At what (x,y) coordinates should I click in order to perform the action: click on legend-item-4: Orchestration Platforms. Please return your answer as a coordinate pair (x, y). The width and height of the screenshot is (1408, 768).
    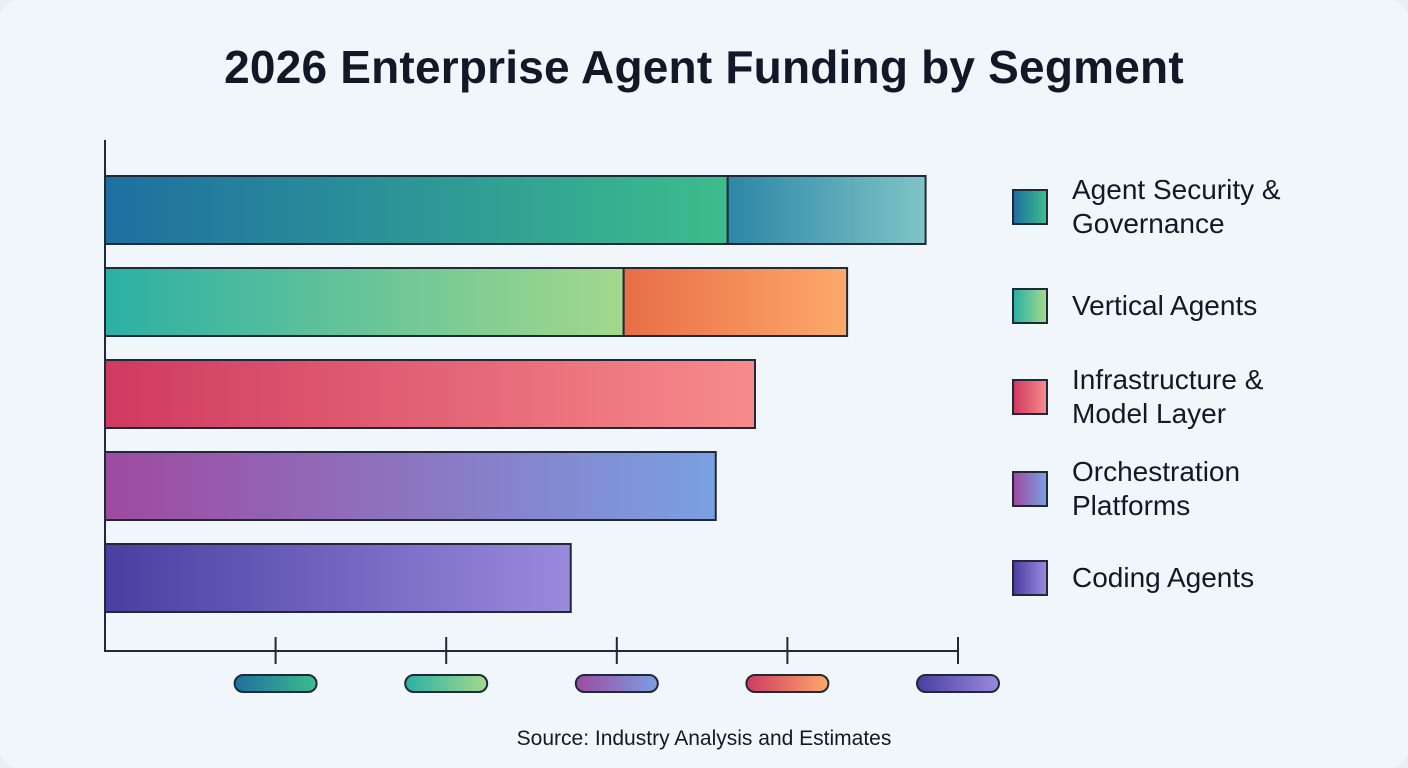
    Looking at the image, I should click on (1202, 488).